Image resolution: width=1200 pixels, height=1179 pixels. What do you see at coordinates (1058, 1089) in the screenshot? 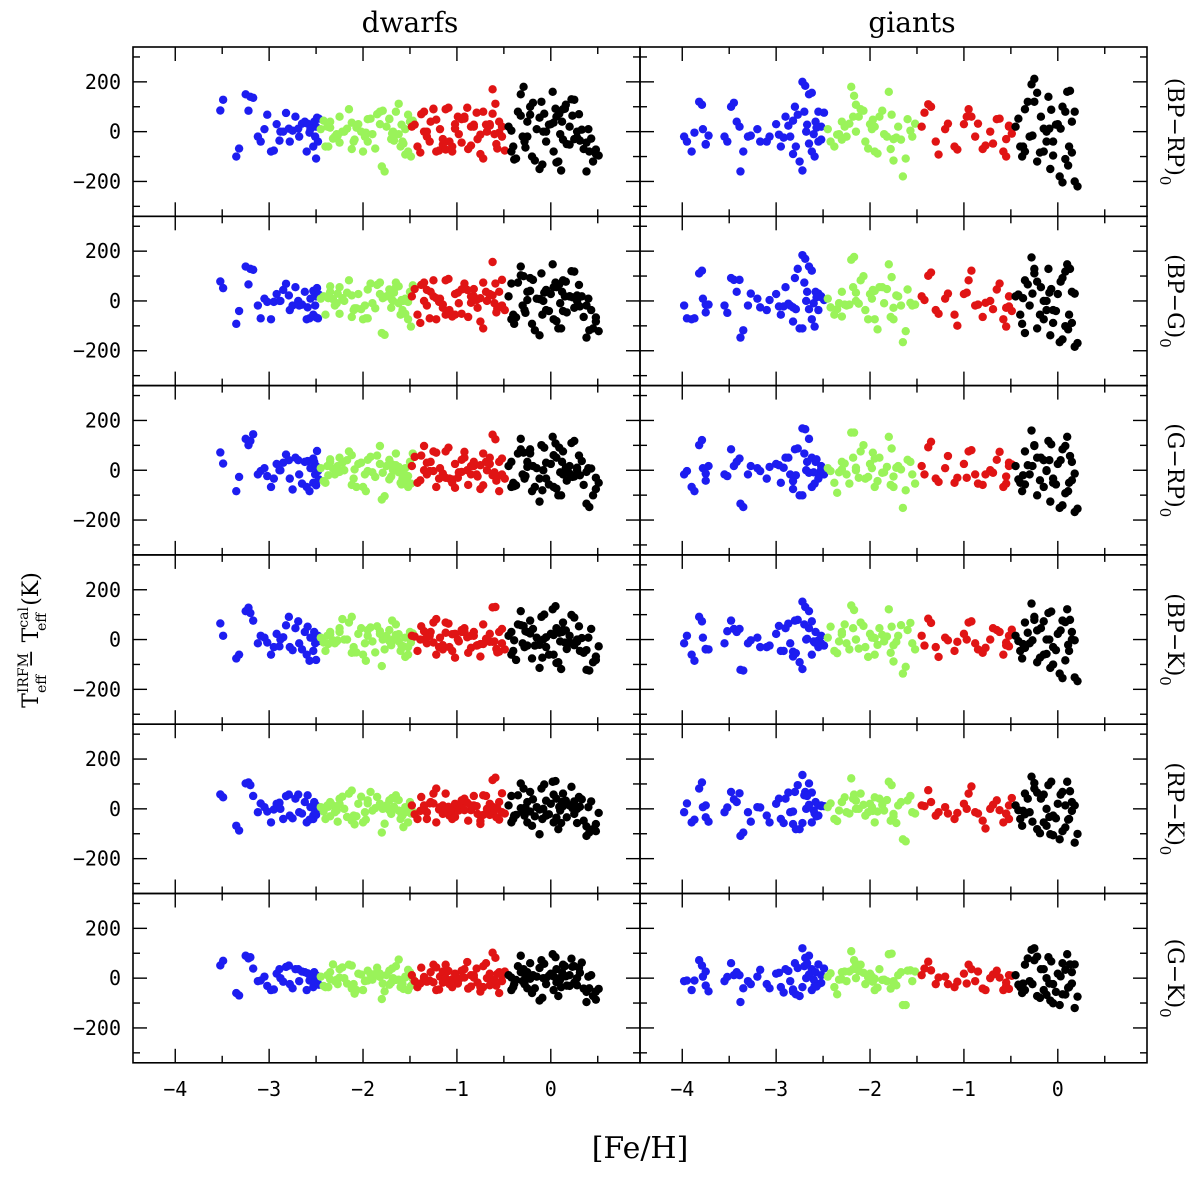
I see `x-tick-label: 0` at bounding box center [1058, 1089].